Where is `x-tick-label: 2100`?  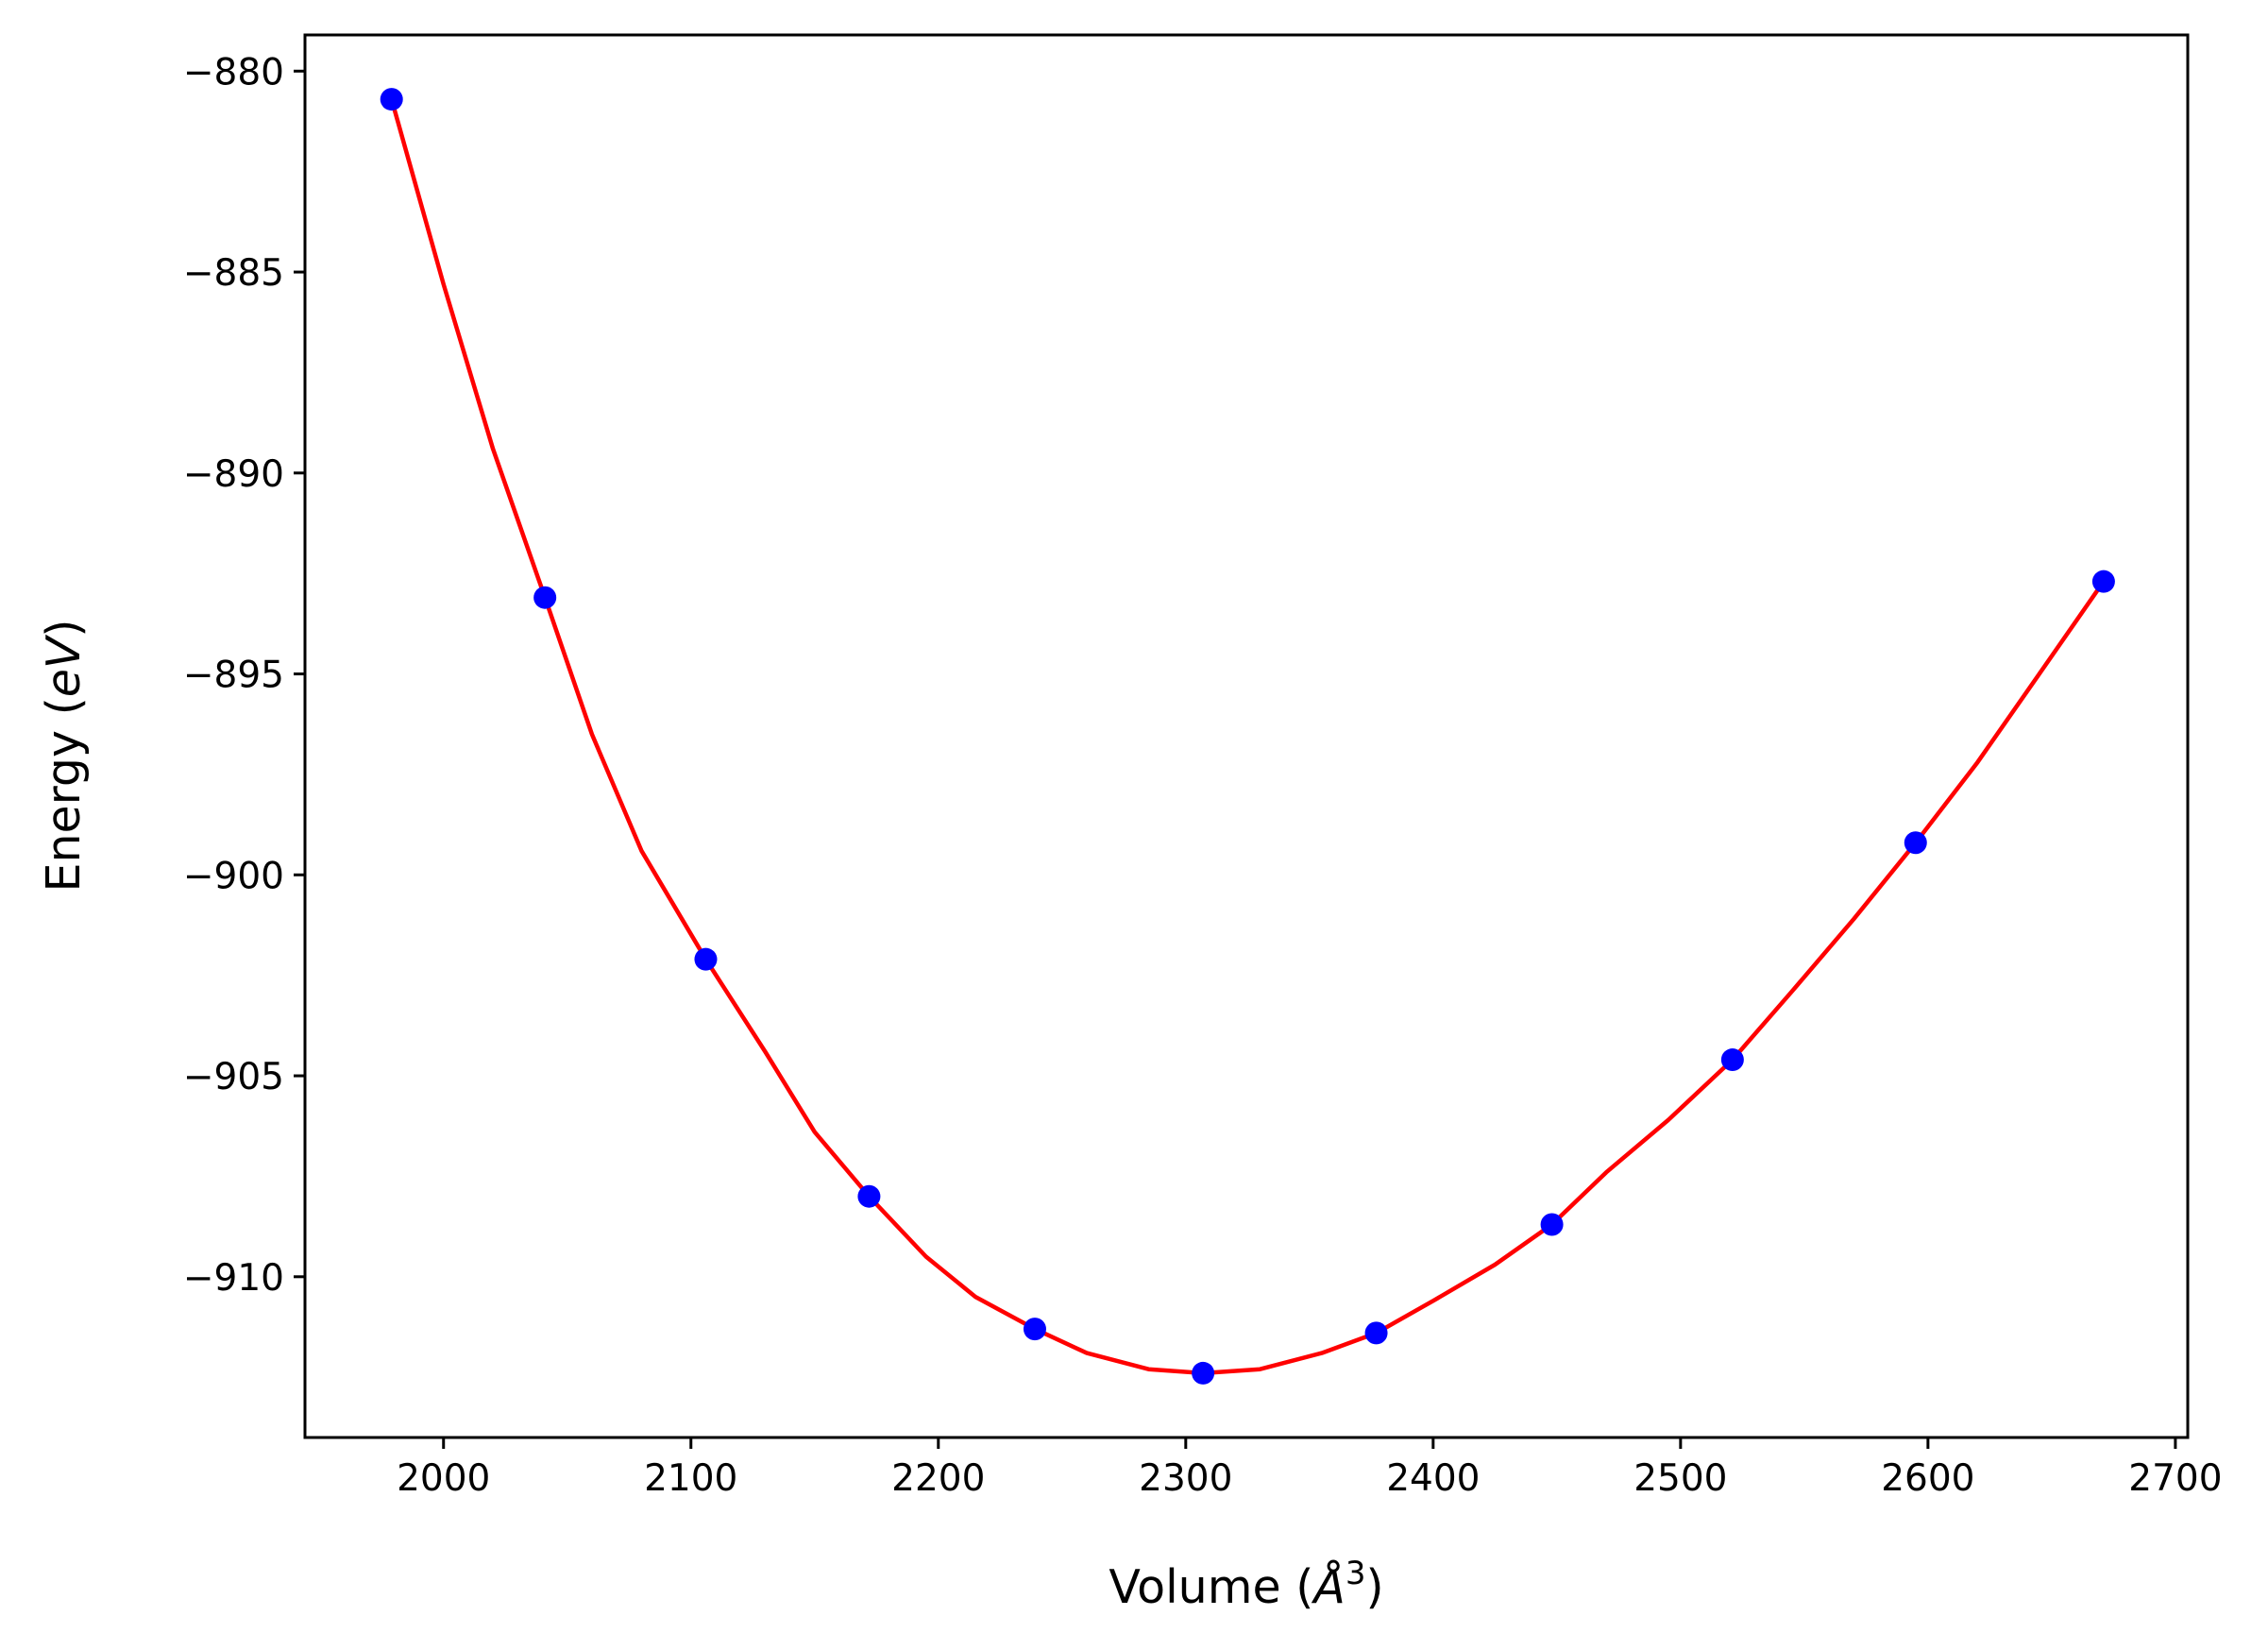 x-tick-label: 2100 is located at coordinates (690, 1478).